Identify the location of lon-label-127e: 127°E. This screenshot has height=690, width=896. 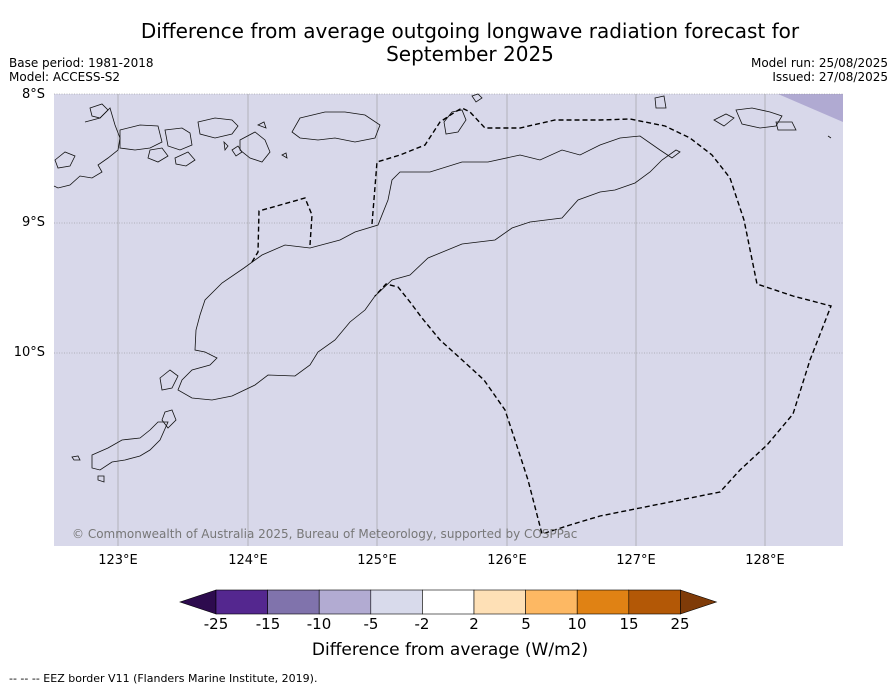
(636, 560).